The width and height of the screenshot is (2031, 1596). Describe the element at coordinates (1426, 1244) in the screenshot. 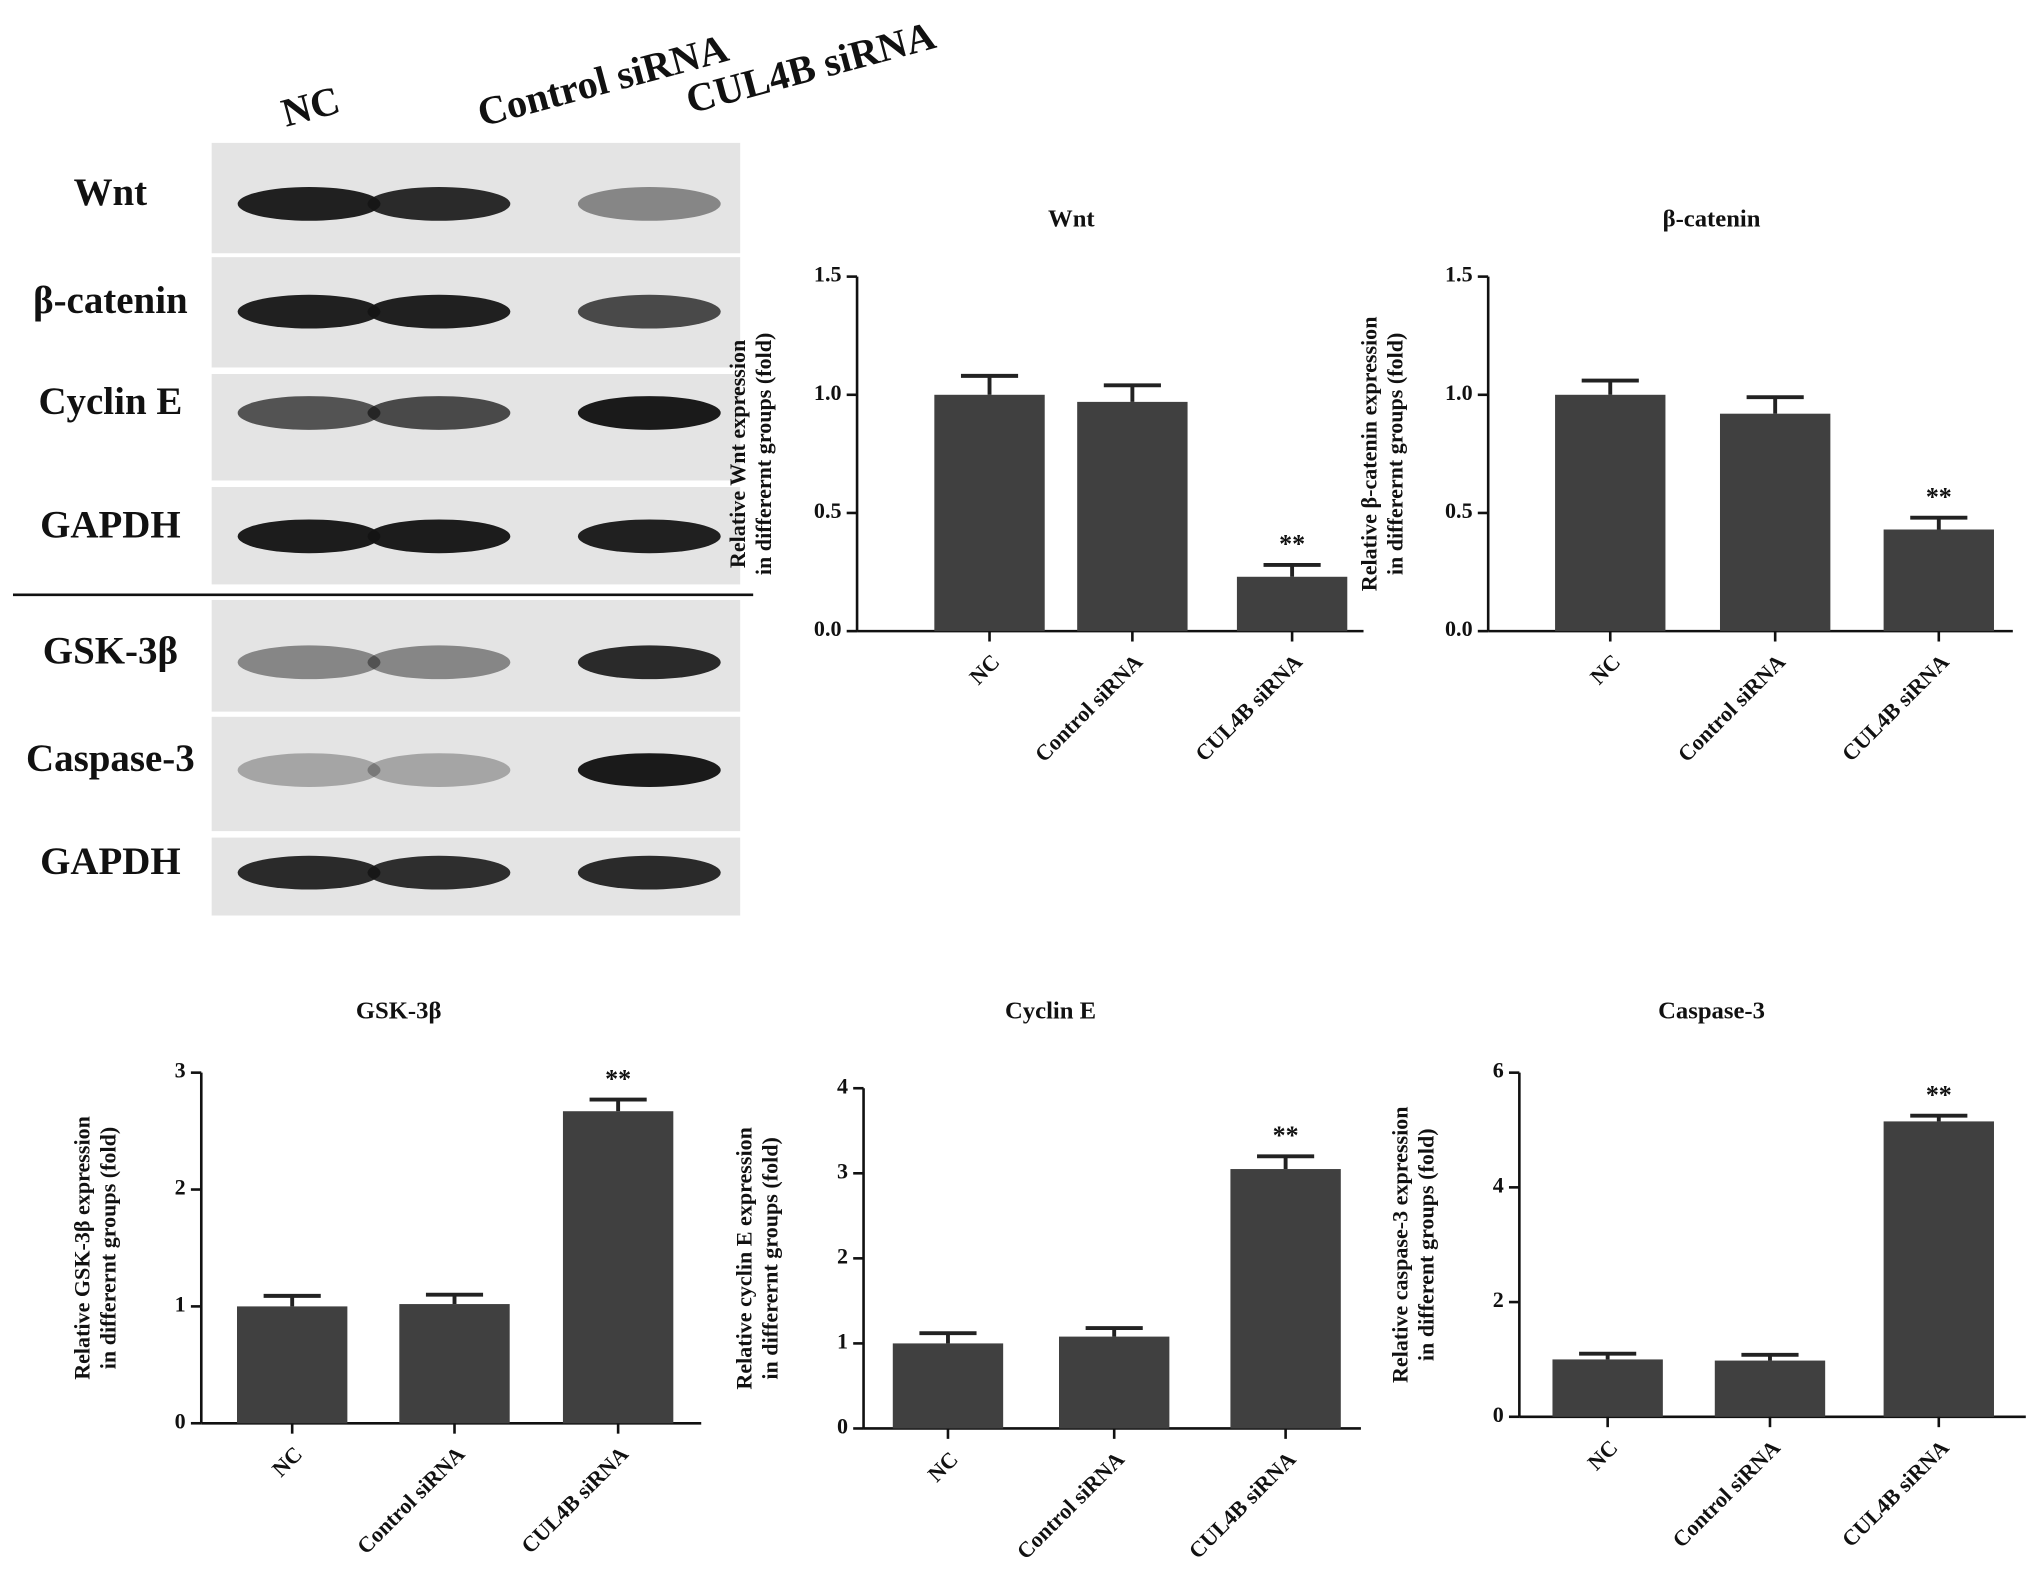

I see `y-axis-label: in different groups (fold)` at that location.